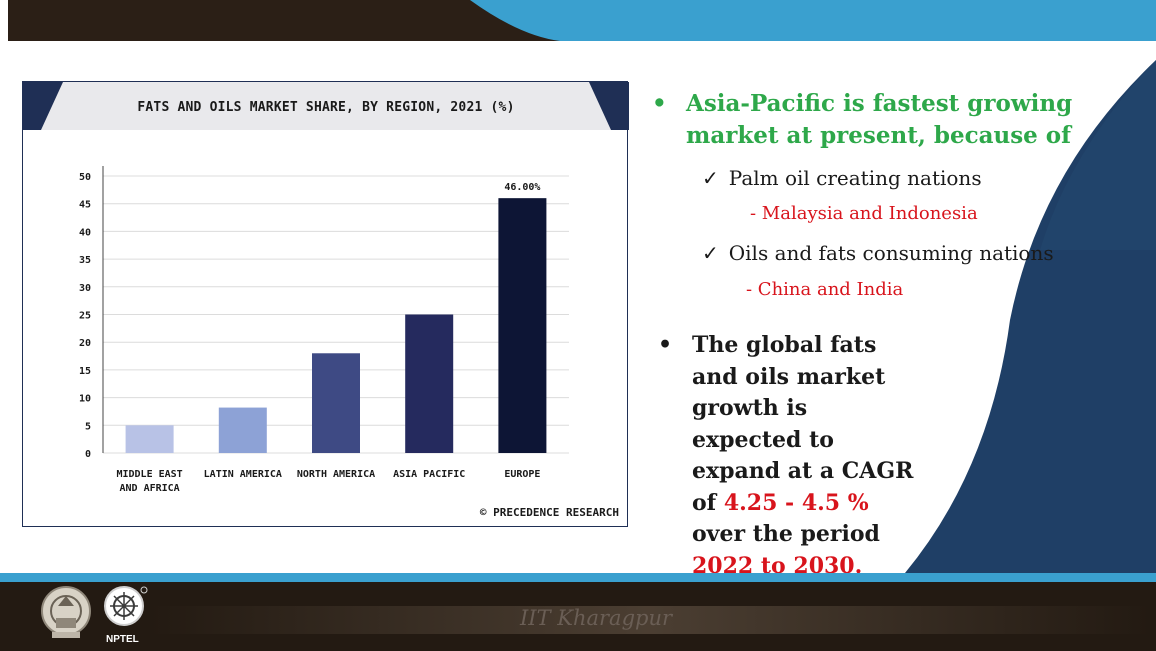 This screenshot has height=651, width=1156. Describe the element at coordinates (336, 325) in the screenshot. I see `chart-bars` at that location.